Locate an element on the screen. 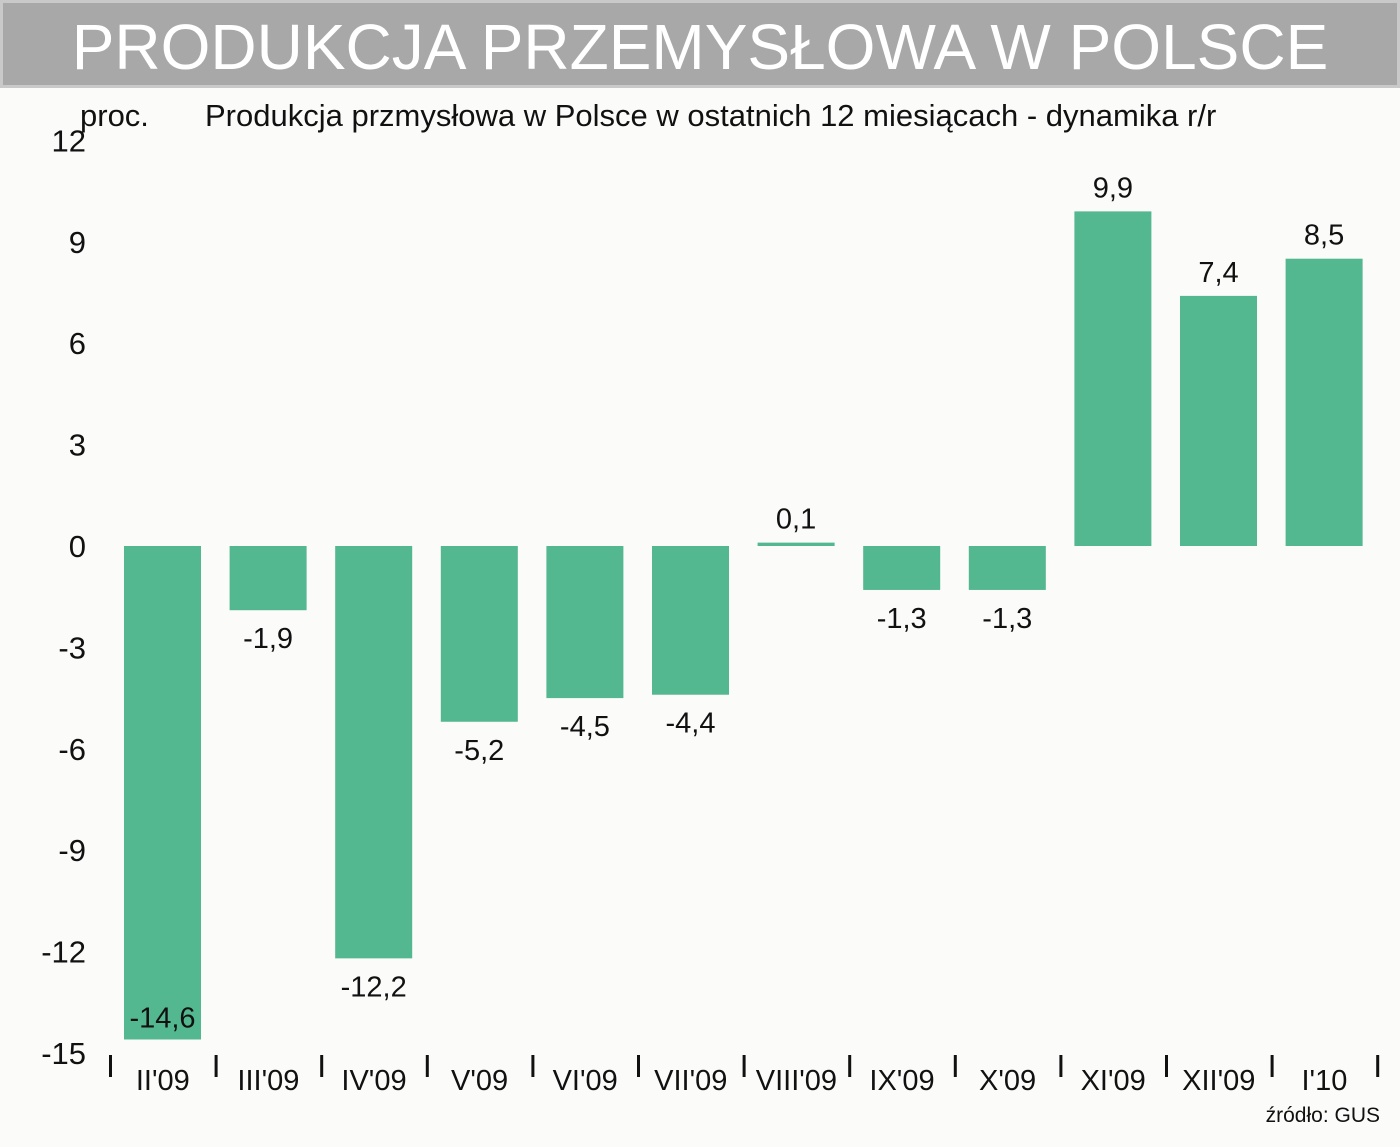  x-category-label: V'09 is located at coordinates (479, 1081).